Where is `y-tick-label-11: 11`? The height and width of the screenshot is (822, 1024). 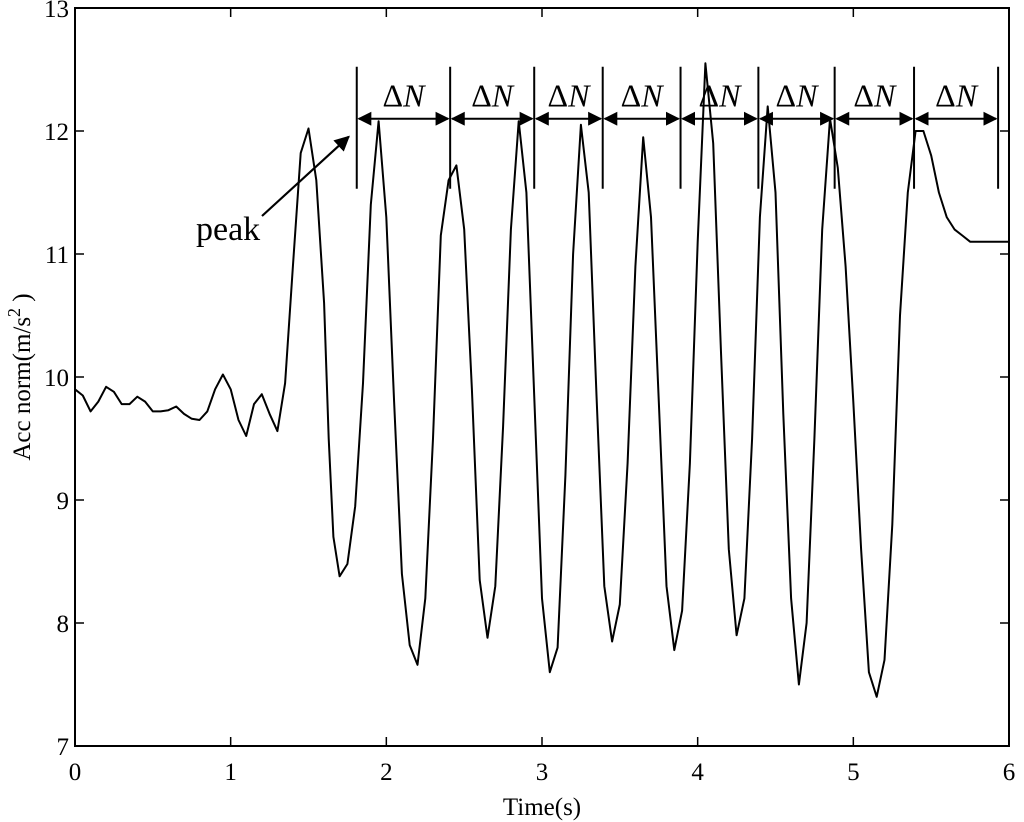
y-tick-label-11: 11 is located at coordinates (57, 255).